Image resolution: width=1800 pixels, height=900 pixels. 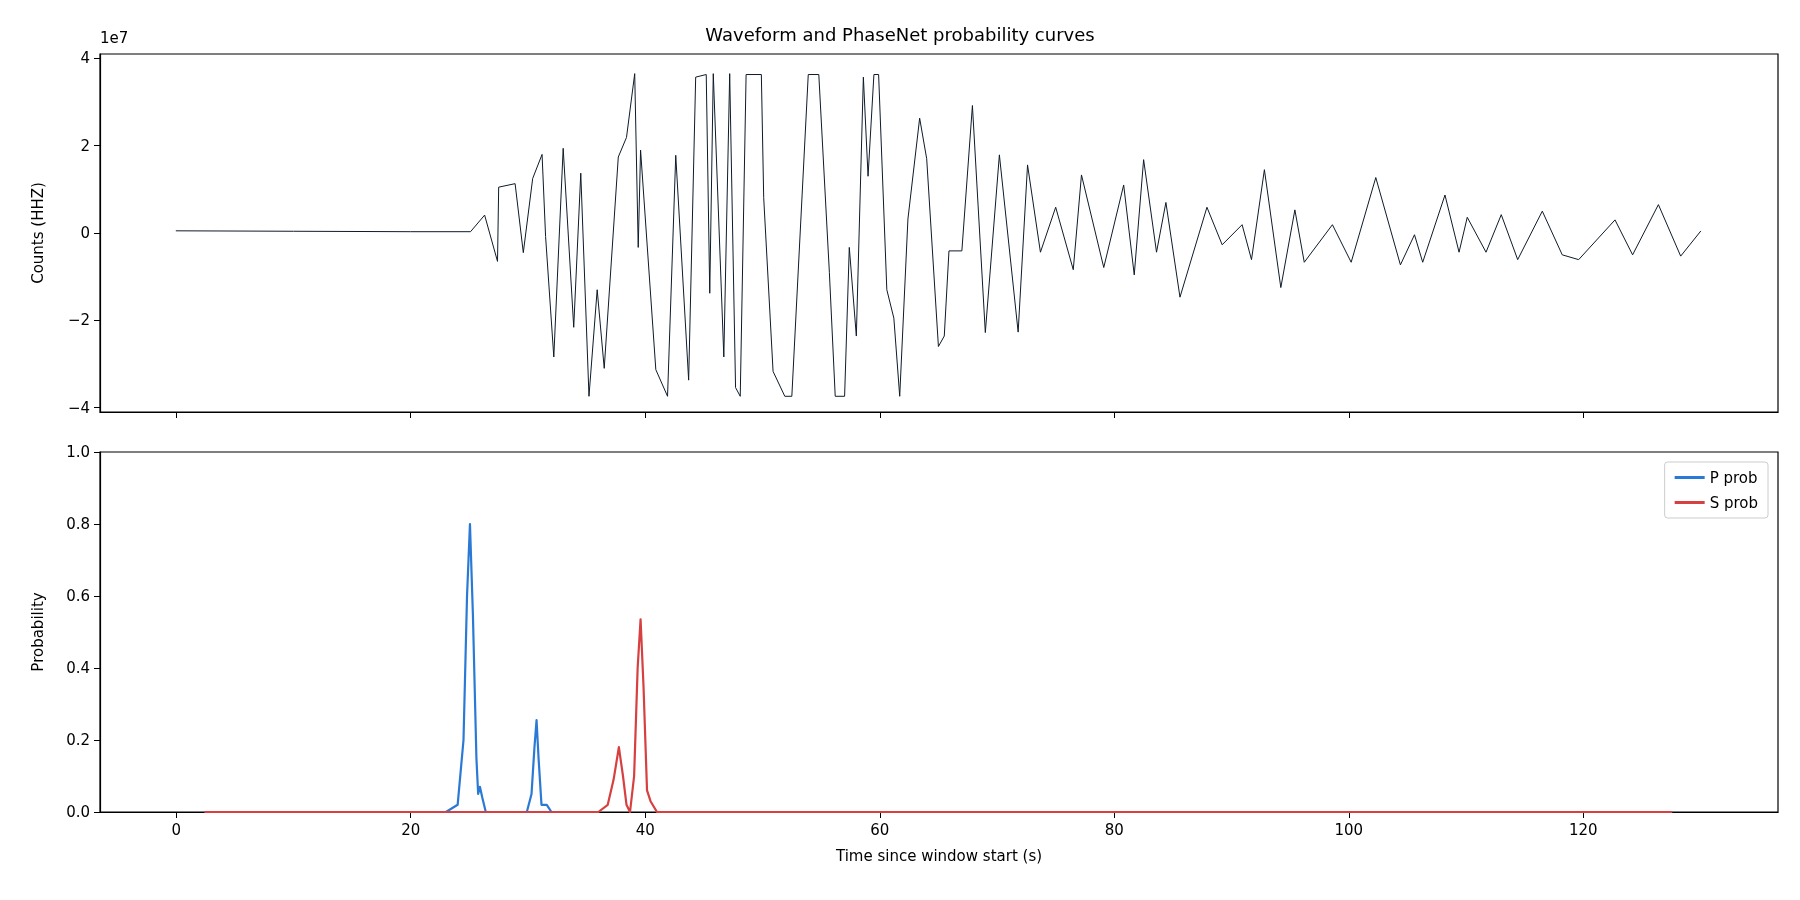 What do you see at coordinates (78, 812) in the screenshot?
I see `y-tick-label: 0.0` at bounding box center [78, 812].